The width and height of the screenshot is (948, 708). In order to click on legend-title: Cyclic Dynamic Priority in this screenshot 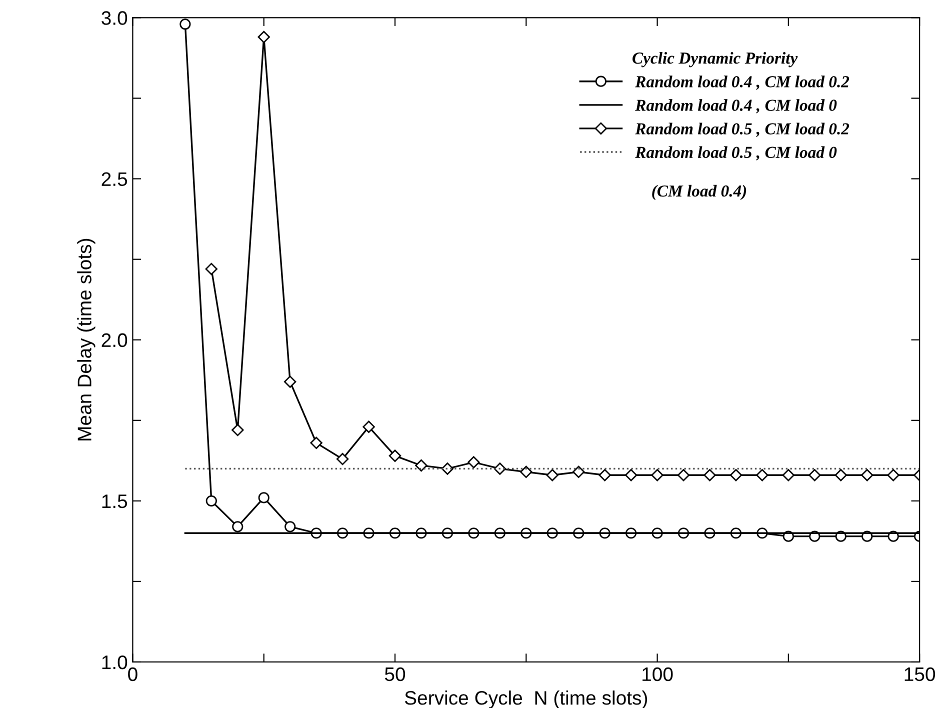, I will do `click(715, 60)`.